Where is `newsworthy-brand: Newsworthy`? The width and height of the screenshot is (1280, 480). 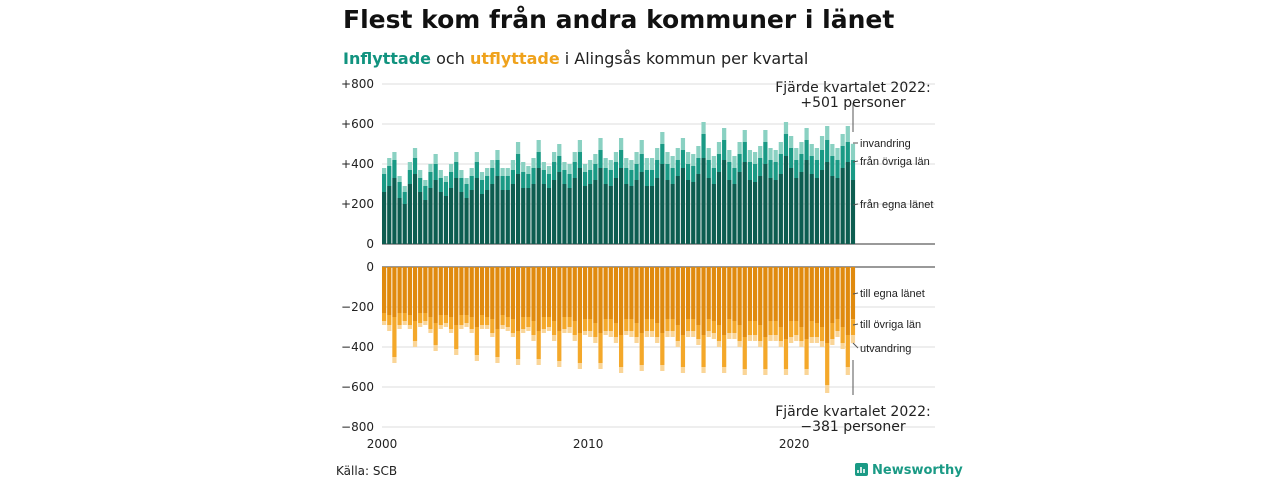
newsworthy-brand: Newsworthy is located at coordinates (917, 470).